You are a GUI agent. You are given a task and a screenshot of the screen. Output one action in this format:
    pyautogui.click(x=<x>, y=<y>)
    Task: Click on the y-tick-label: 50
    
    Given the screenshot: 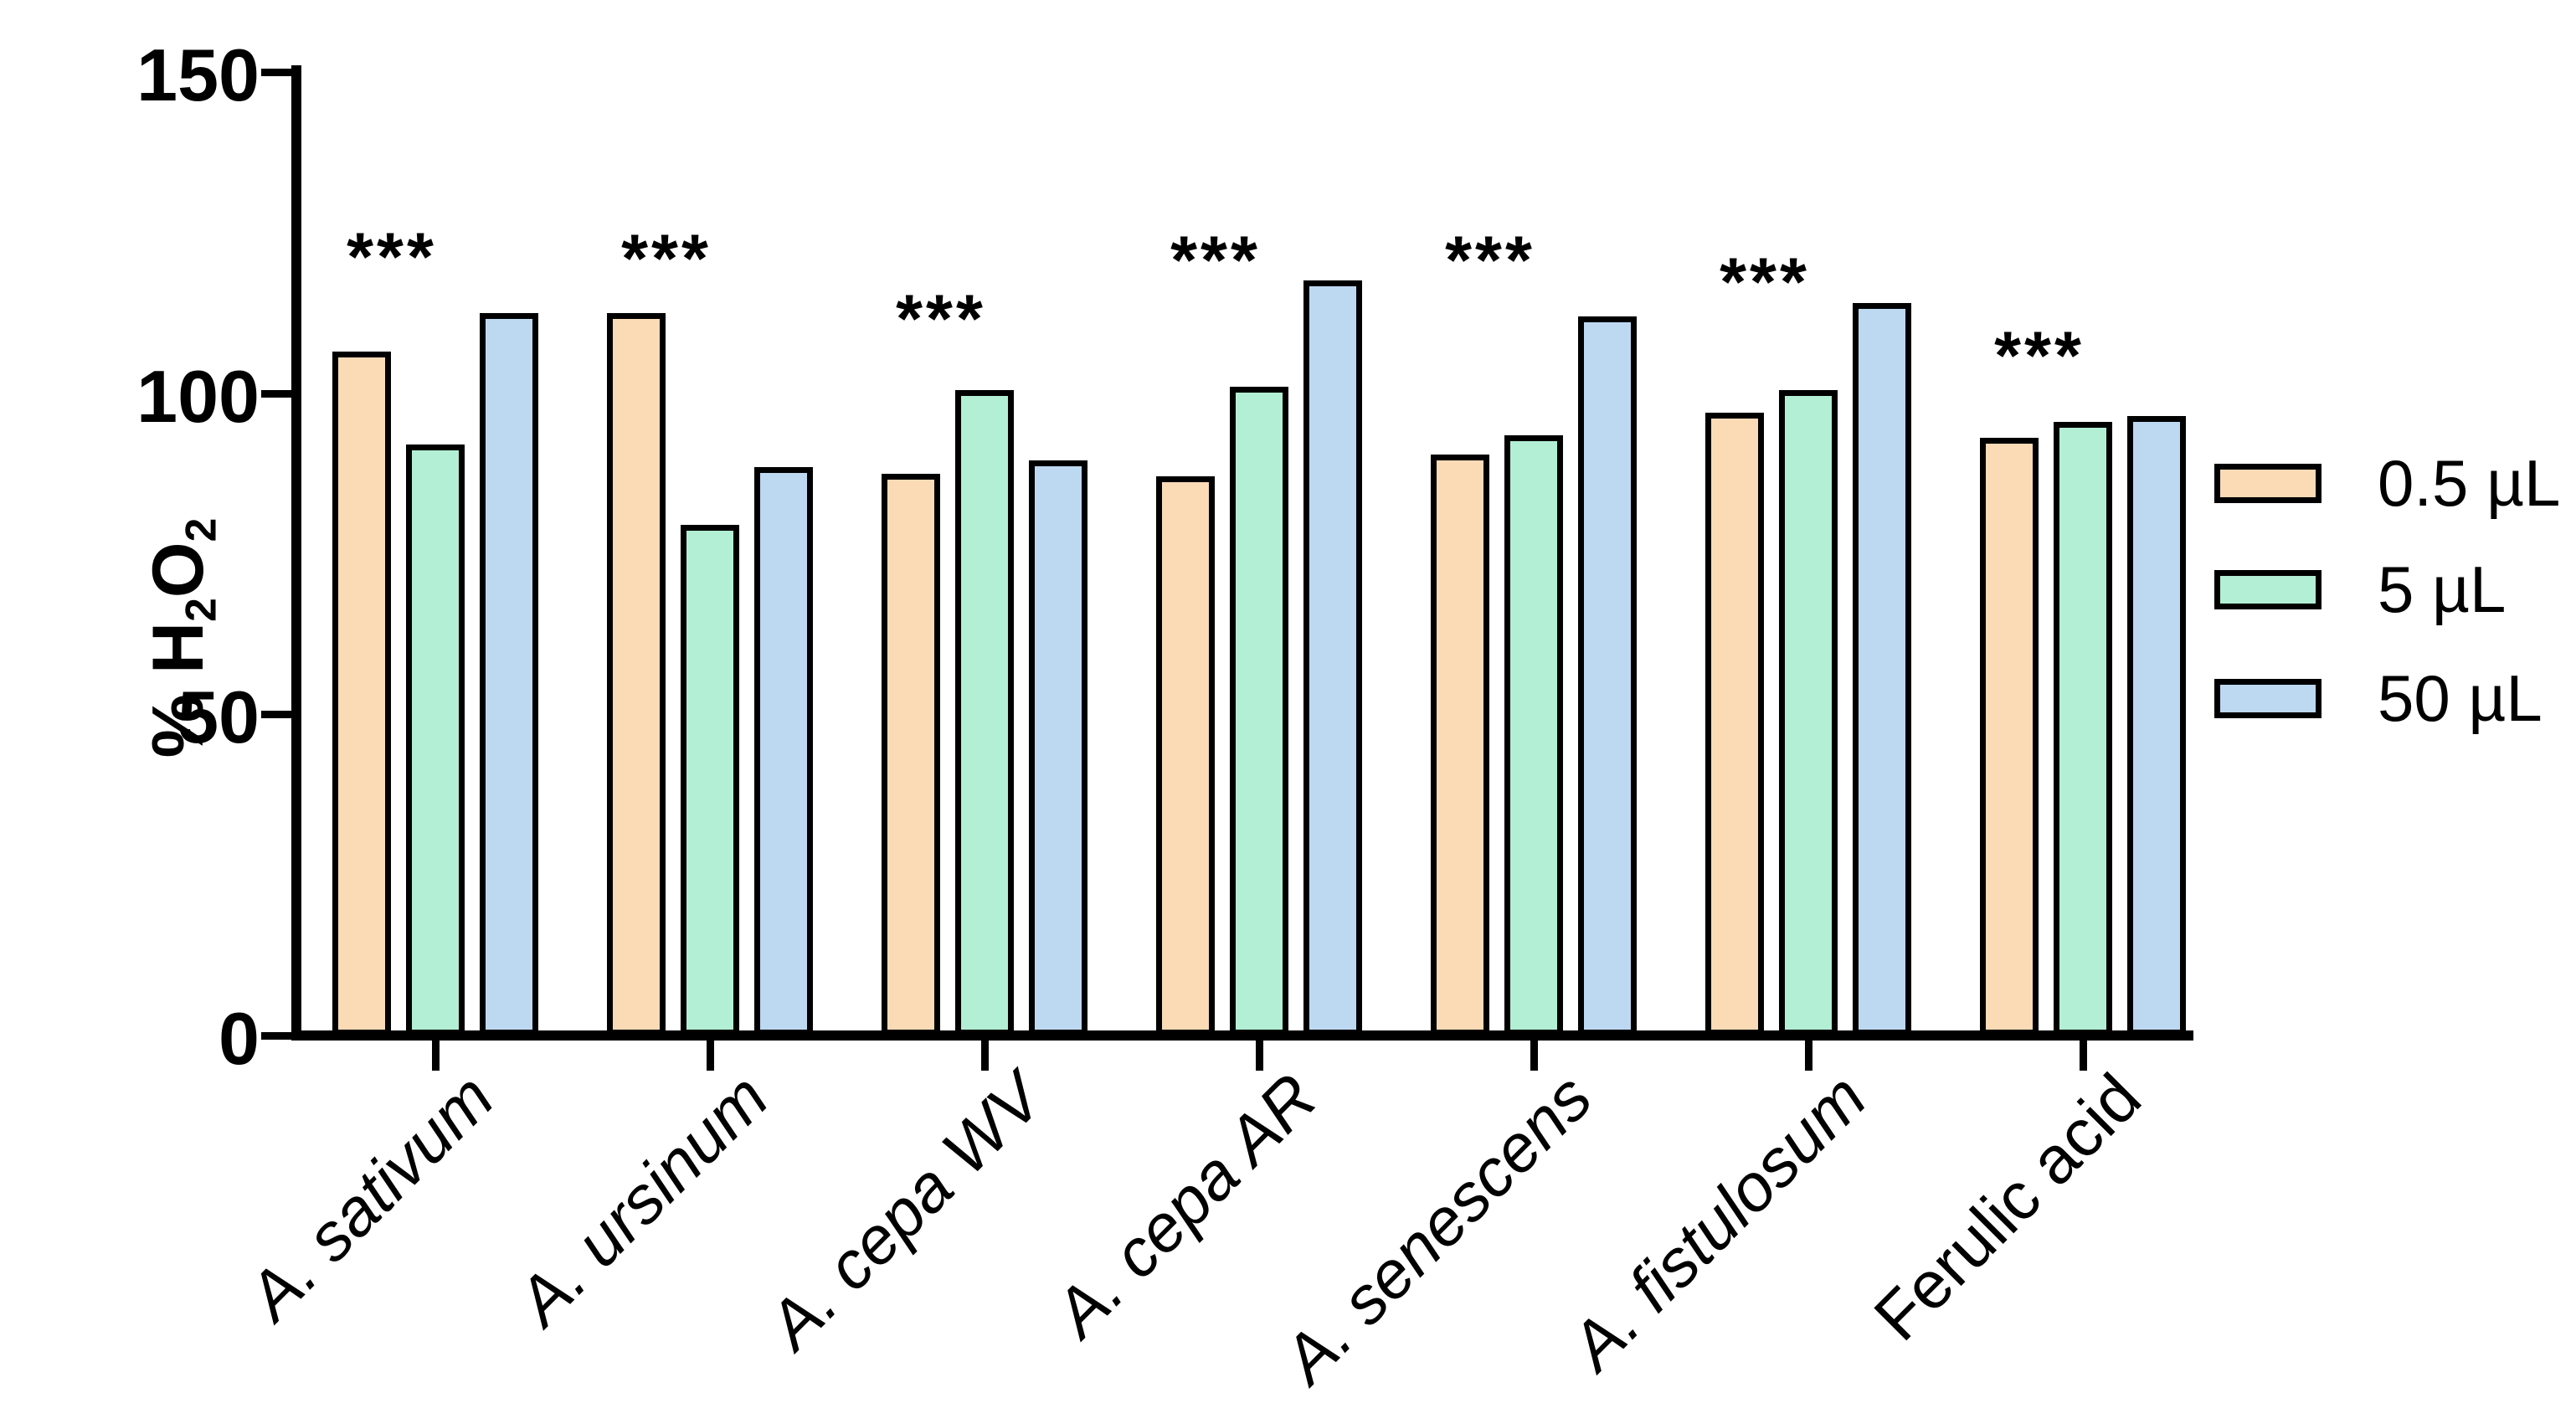 What is the action you would take?
    pyautogui.click(x=218, y=717)
    